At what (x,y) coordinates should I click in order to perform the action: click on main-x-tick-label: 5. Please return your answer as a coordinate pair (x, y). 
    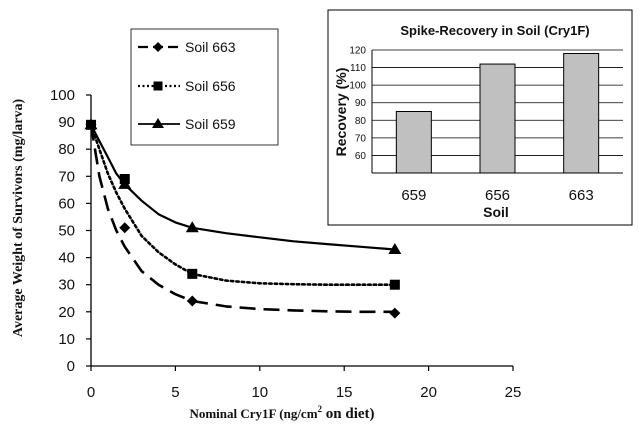
    Looking at the image, I should click on (175, 392).